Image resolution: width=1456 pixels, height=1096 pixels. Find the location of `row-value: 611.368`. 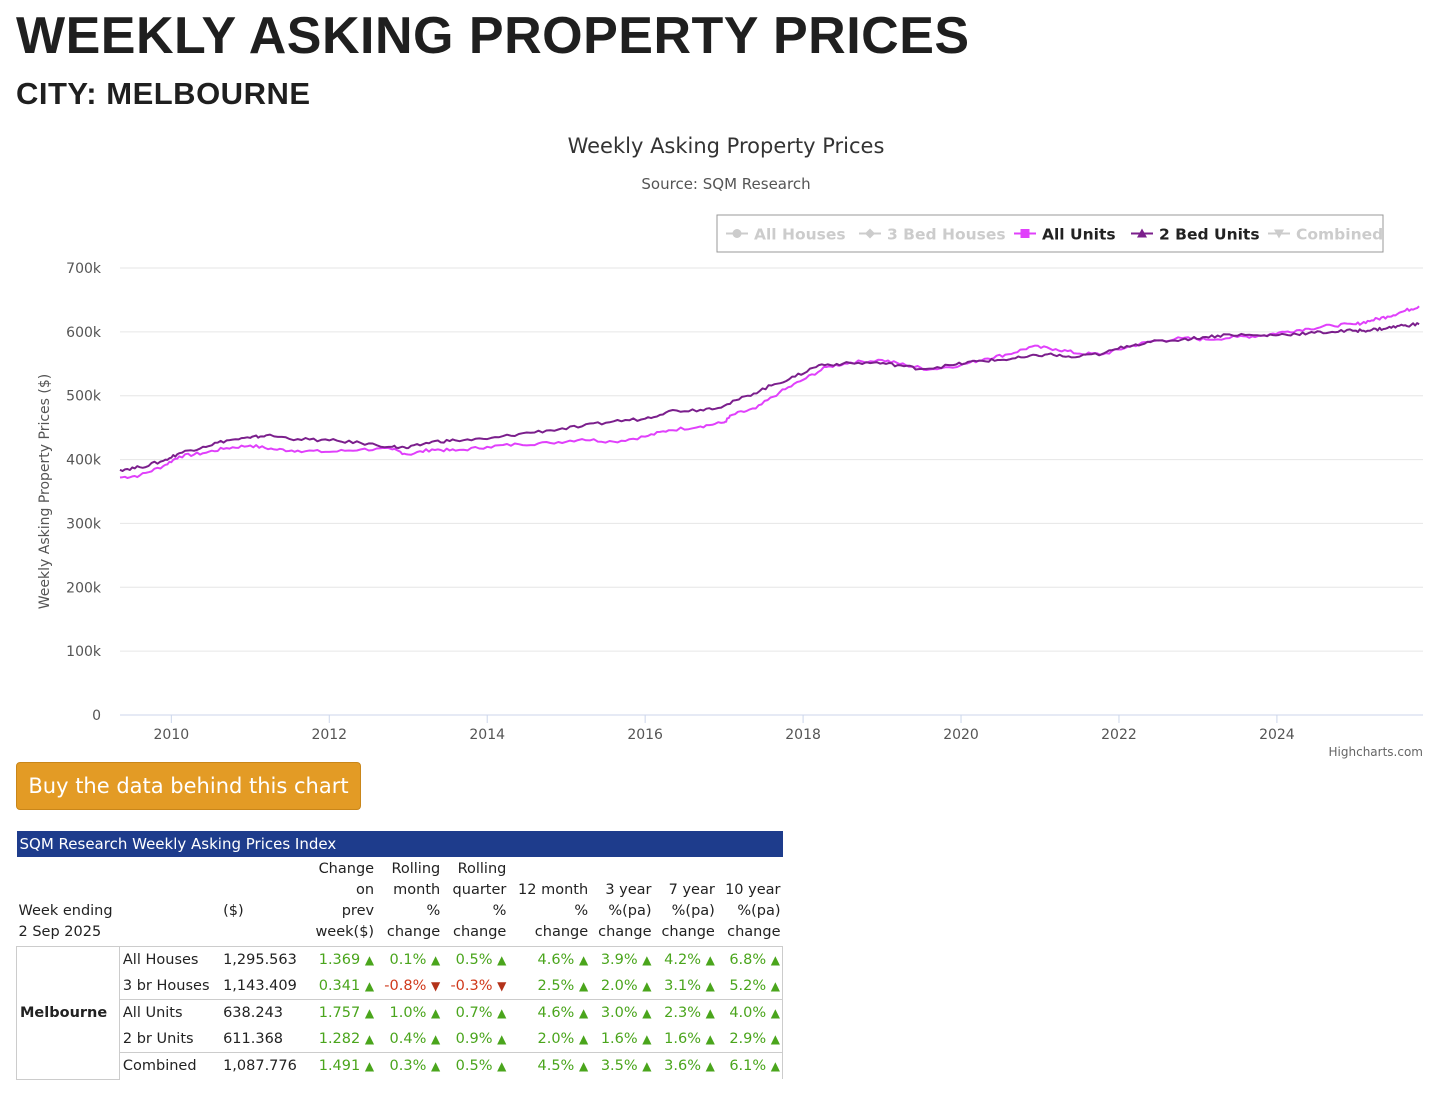

row-value: 611.368 is located at coordinates (253, 1039).